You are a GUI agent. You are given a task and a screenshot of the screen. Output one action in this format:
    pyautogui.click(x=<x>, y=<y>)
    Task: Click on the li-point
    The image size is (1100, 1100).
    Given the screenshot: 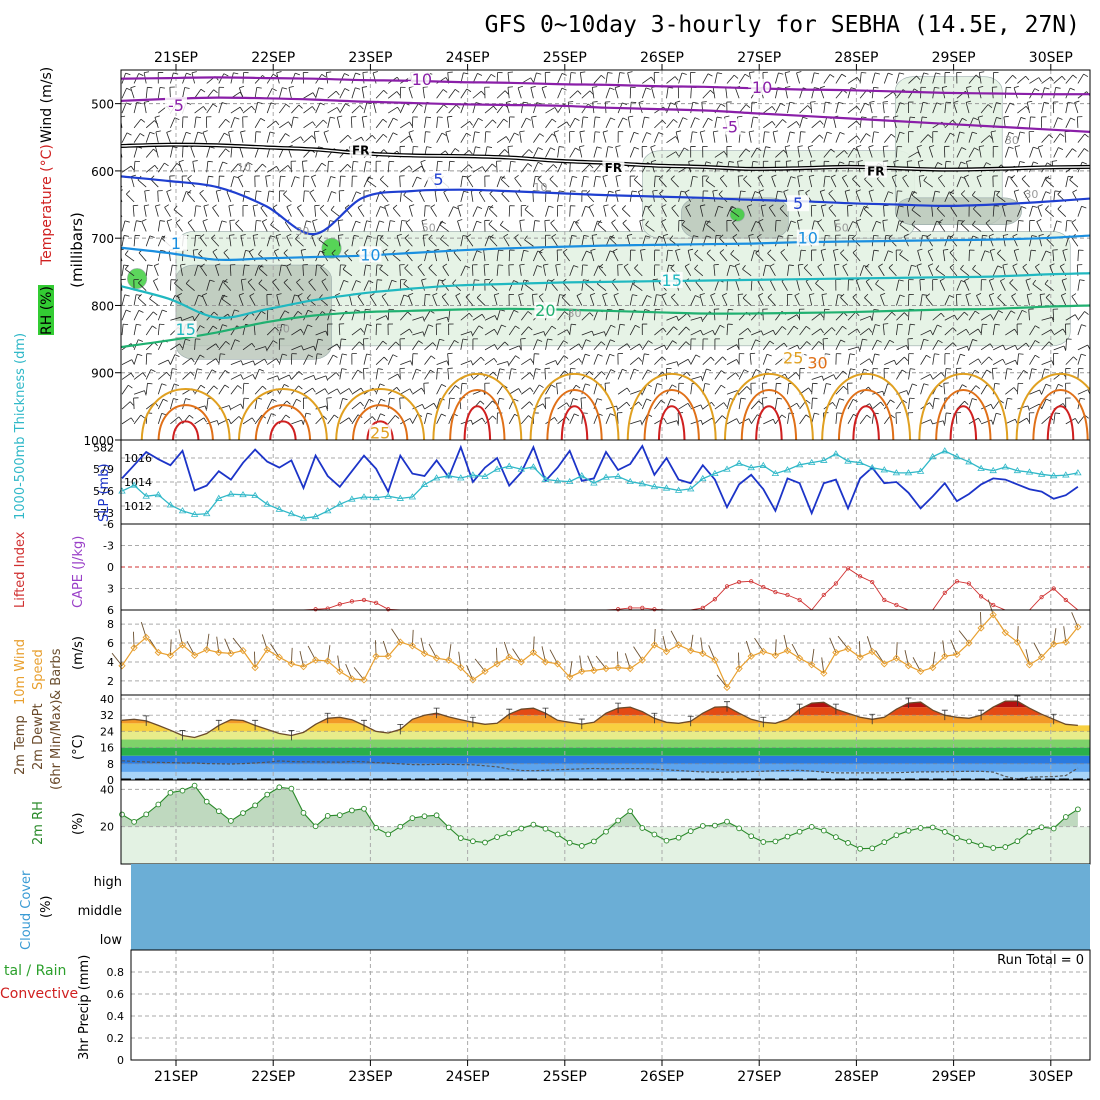 What is the action you would take?
    pyautogui.click(x=351, y=601)
    